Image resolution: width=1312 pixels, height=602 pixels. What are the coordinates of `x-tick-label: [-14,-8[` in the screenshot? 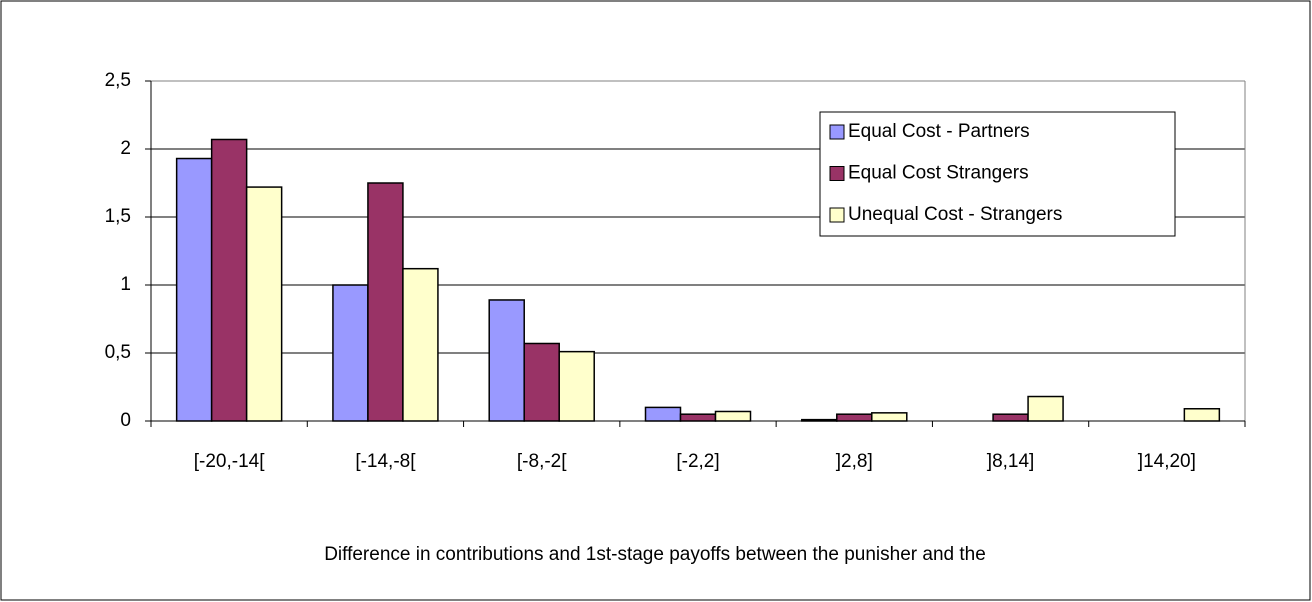 It's located at (385, 461).